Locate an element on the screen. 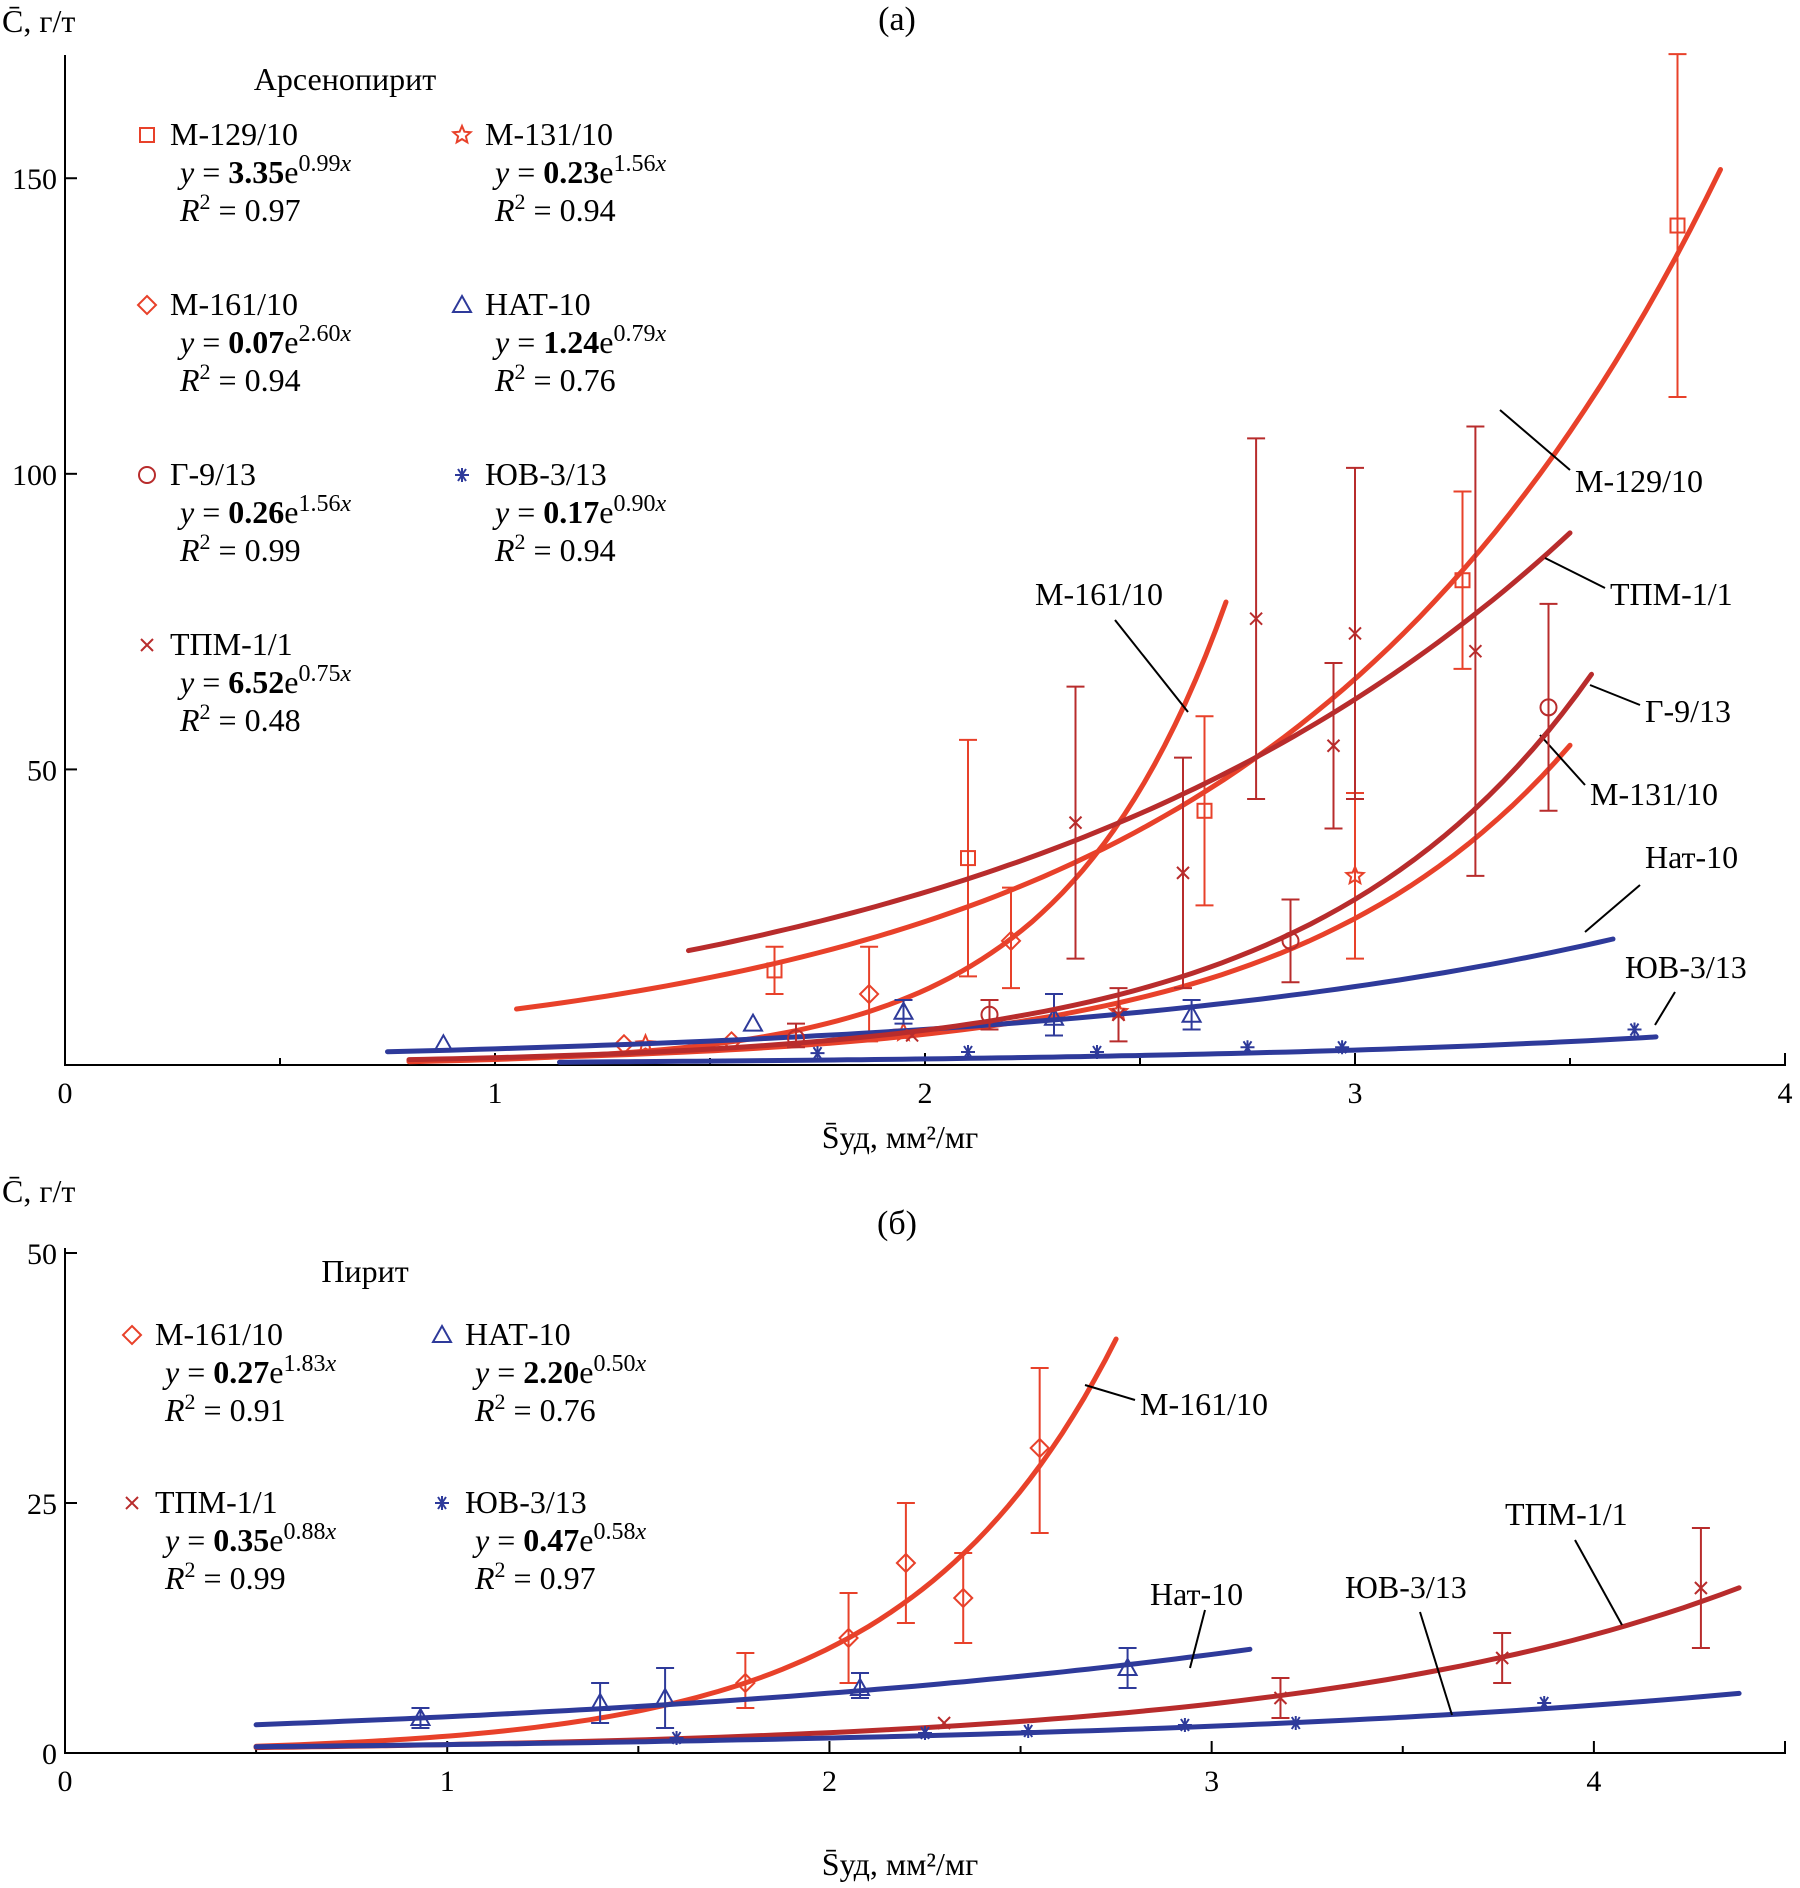 The image size is (1800, 1888). series-М-161/10: М-161/10 is located at coordinates (760, 1542).